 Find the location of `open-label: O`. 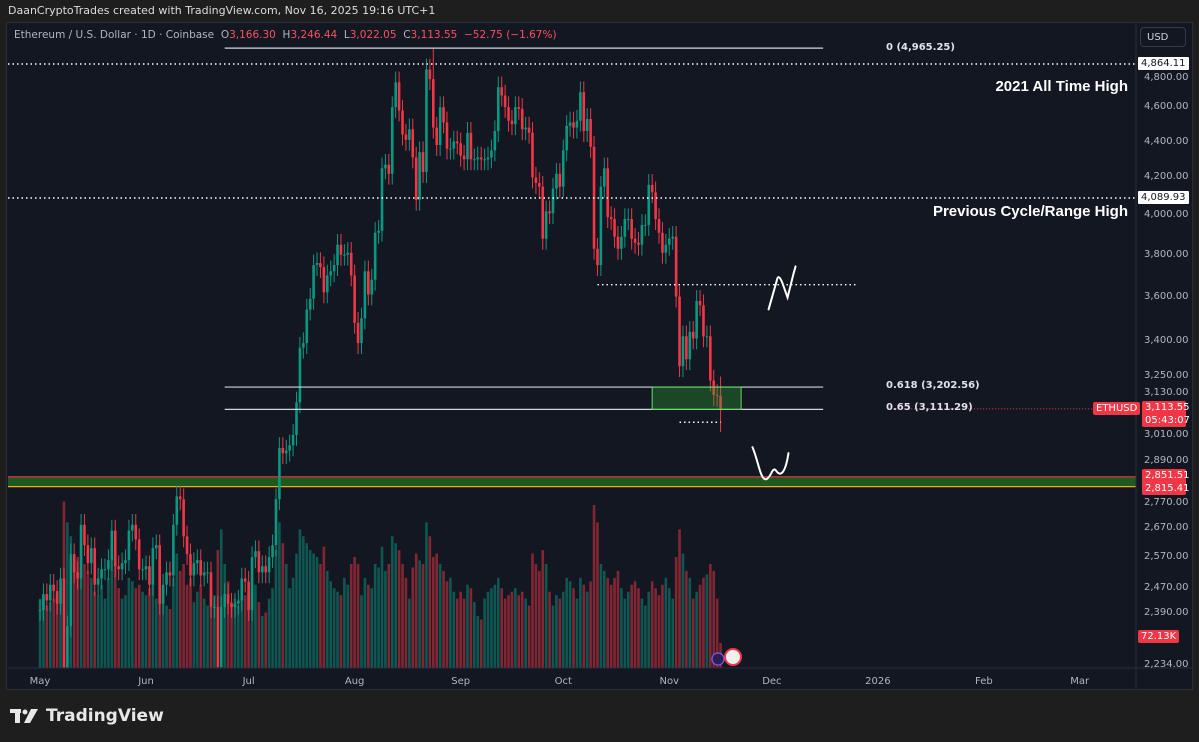

open-label: O is located at coordinates (225, 35).